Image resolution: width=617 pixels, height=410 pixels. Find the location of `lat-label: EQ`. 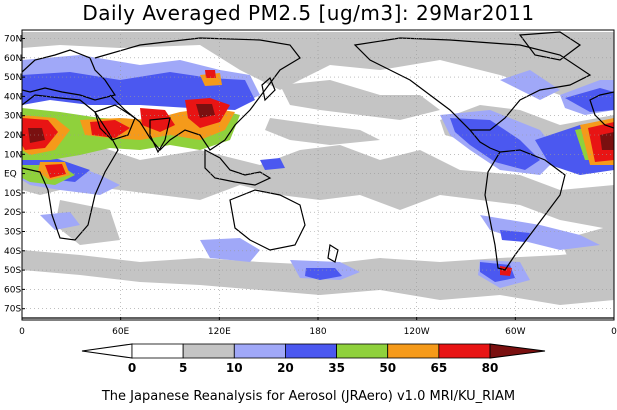

lat-label: EQ is located at coordinates (10, 175).